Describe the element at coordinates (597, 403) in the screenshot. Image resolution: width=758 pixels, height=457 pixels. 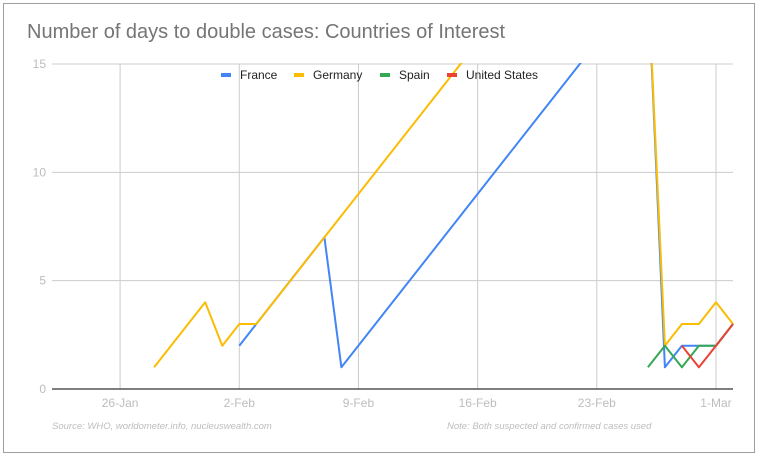
I see `x-tick-label: 23-Feb` at that location.